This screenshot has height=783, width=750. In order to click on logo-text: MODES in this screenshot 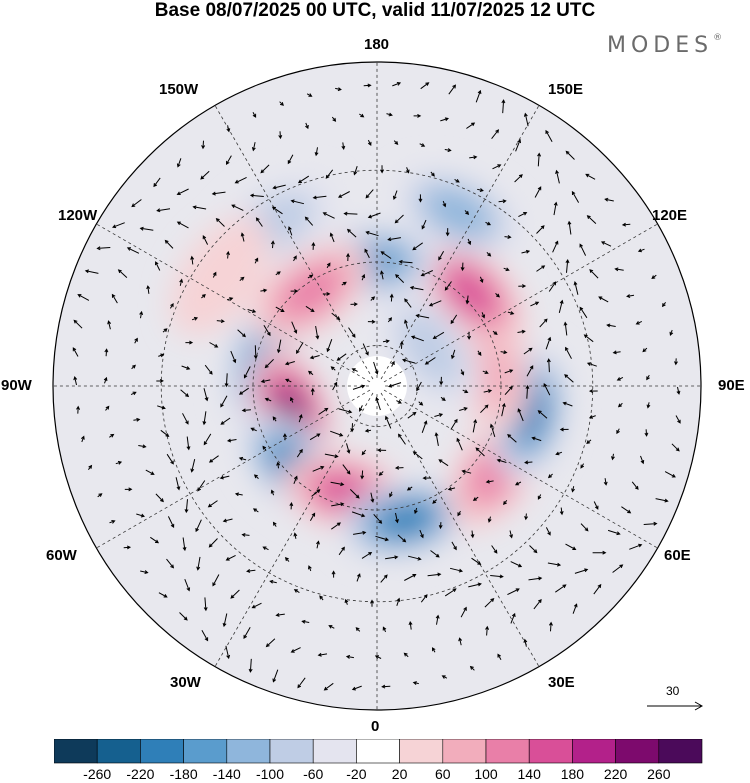, I will do `click(660, 45)`.